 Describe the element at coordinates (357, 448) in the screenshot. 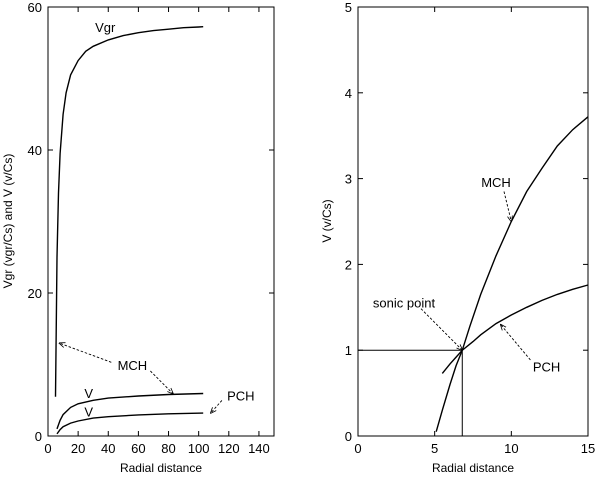

I see `right-x-tick-label: 0` at that location.